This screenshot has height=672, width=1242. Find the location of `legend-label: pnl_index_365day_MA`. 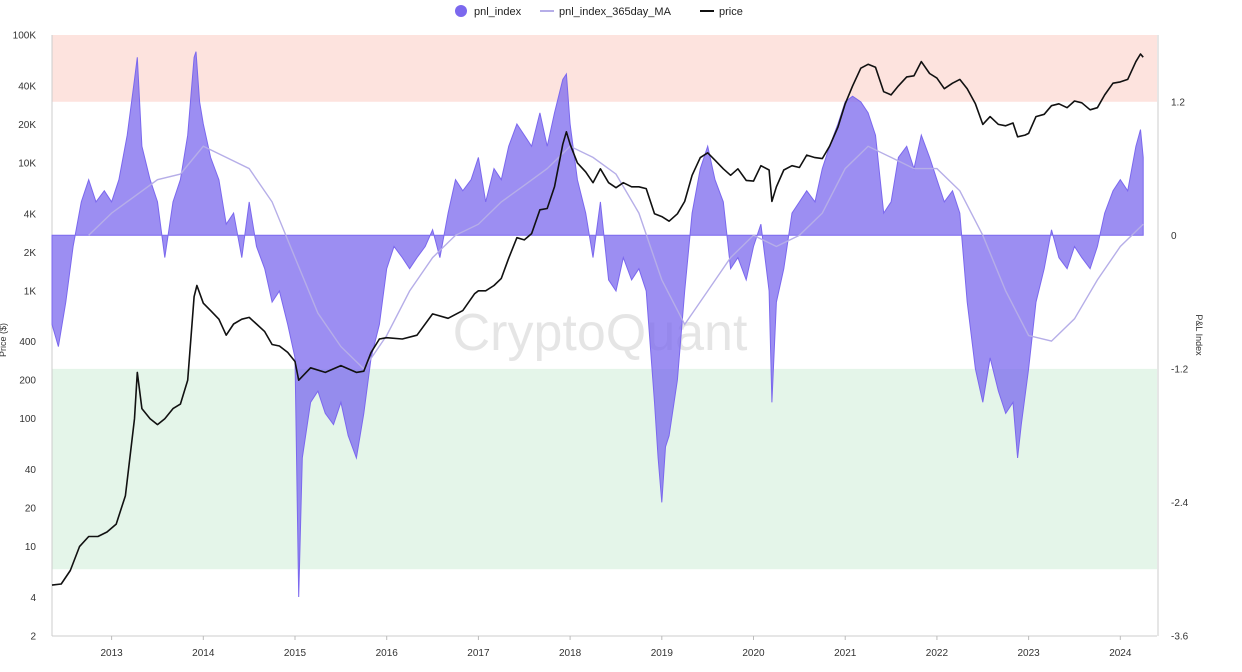

legend-label: pnl_index_365day_MA is located at coordinates (615, 12).